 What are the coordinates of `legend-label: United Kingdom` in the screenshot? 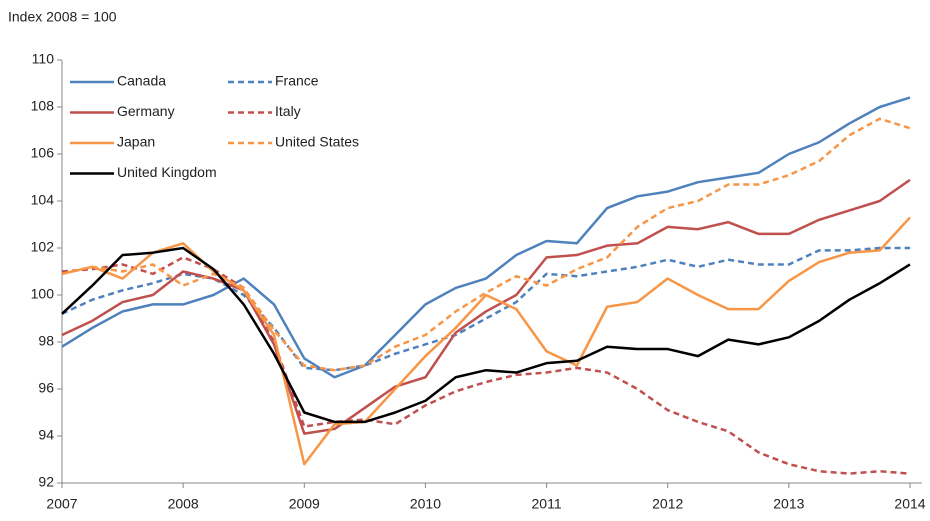 It's located at (167, 172).